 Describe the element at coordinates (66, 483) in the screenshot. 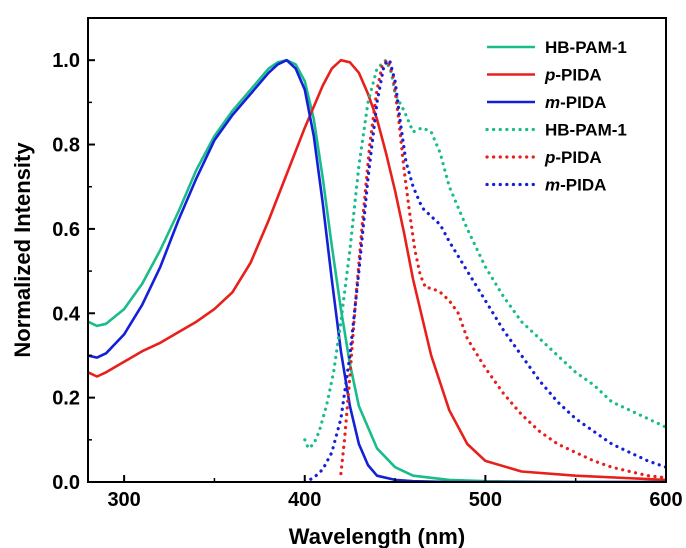

I see `y-tick-label: 0.0` at that location.